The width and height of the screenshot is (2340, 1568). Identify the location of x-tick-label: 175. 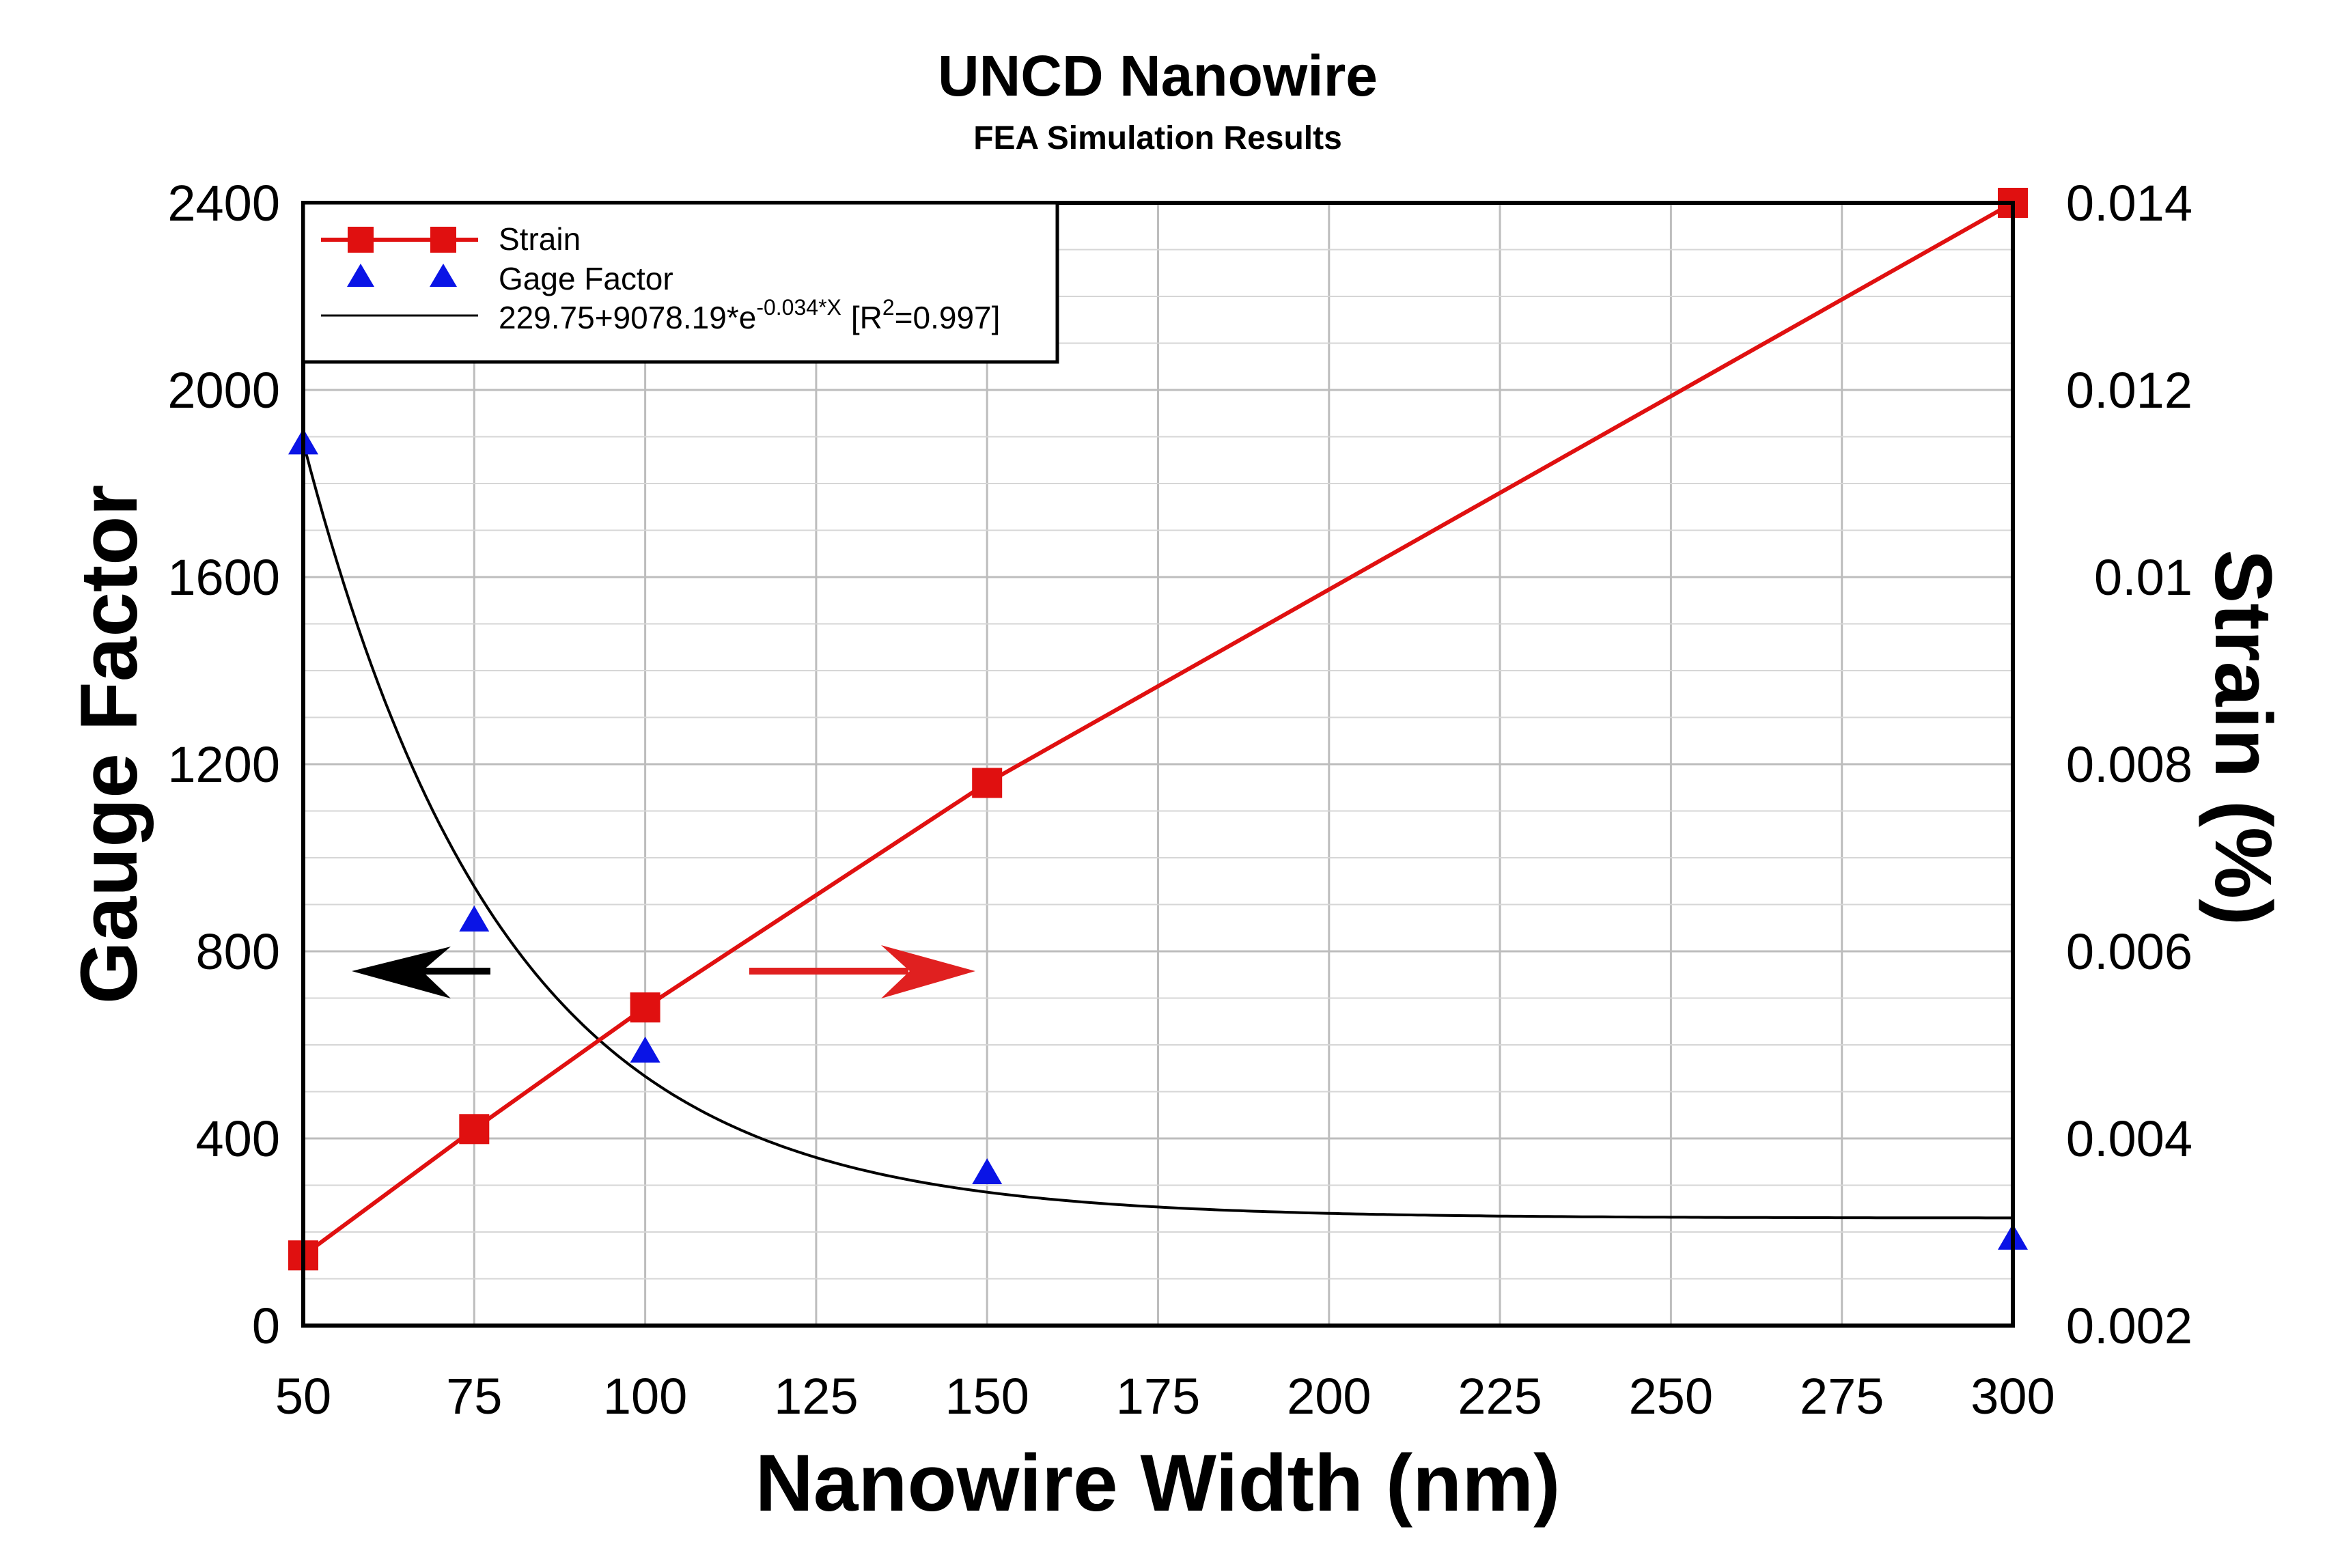
(1158, 1396).